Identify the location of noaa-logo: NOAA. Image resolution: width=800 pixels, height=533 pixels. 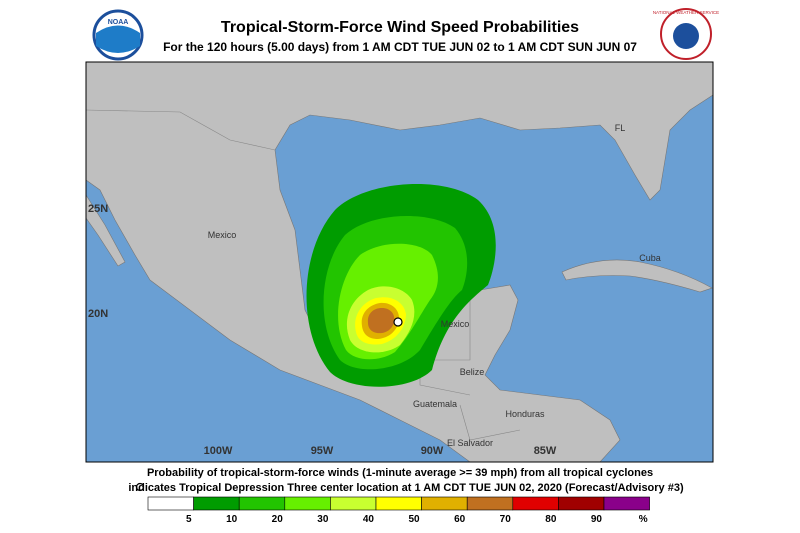
(118, 35).